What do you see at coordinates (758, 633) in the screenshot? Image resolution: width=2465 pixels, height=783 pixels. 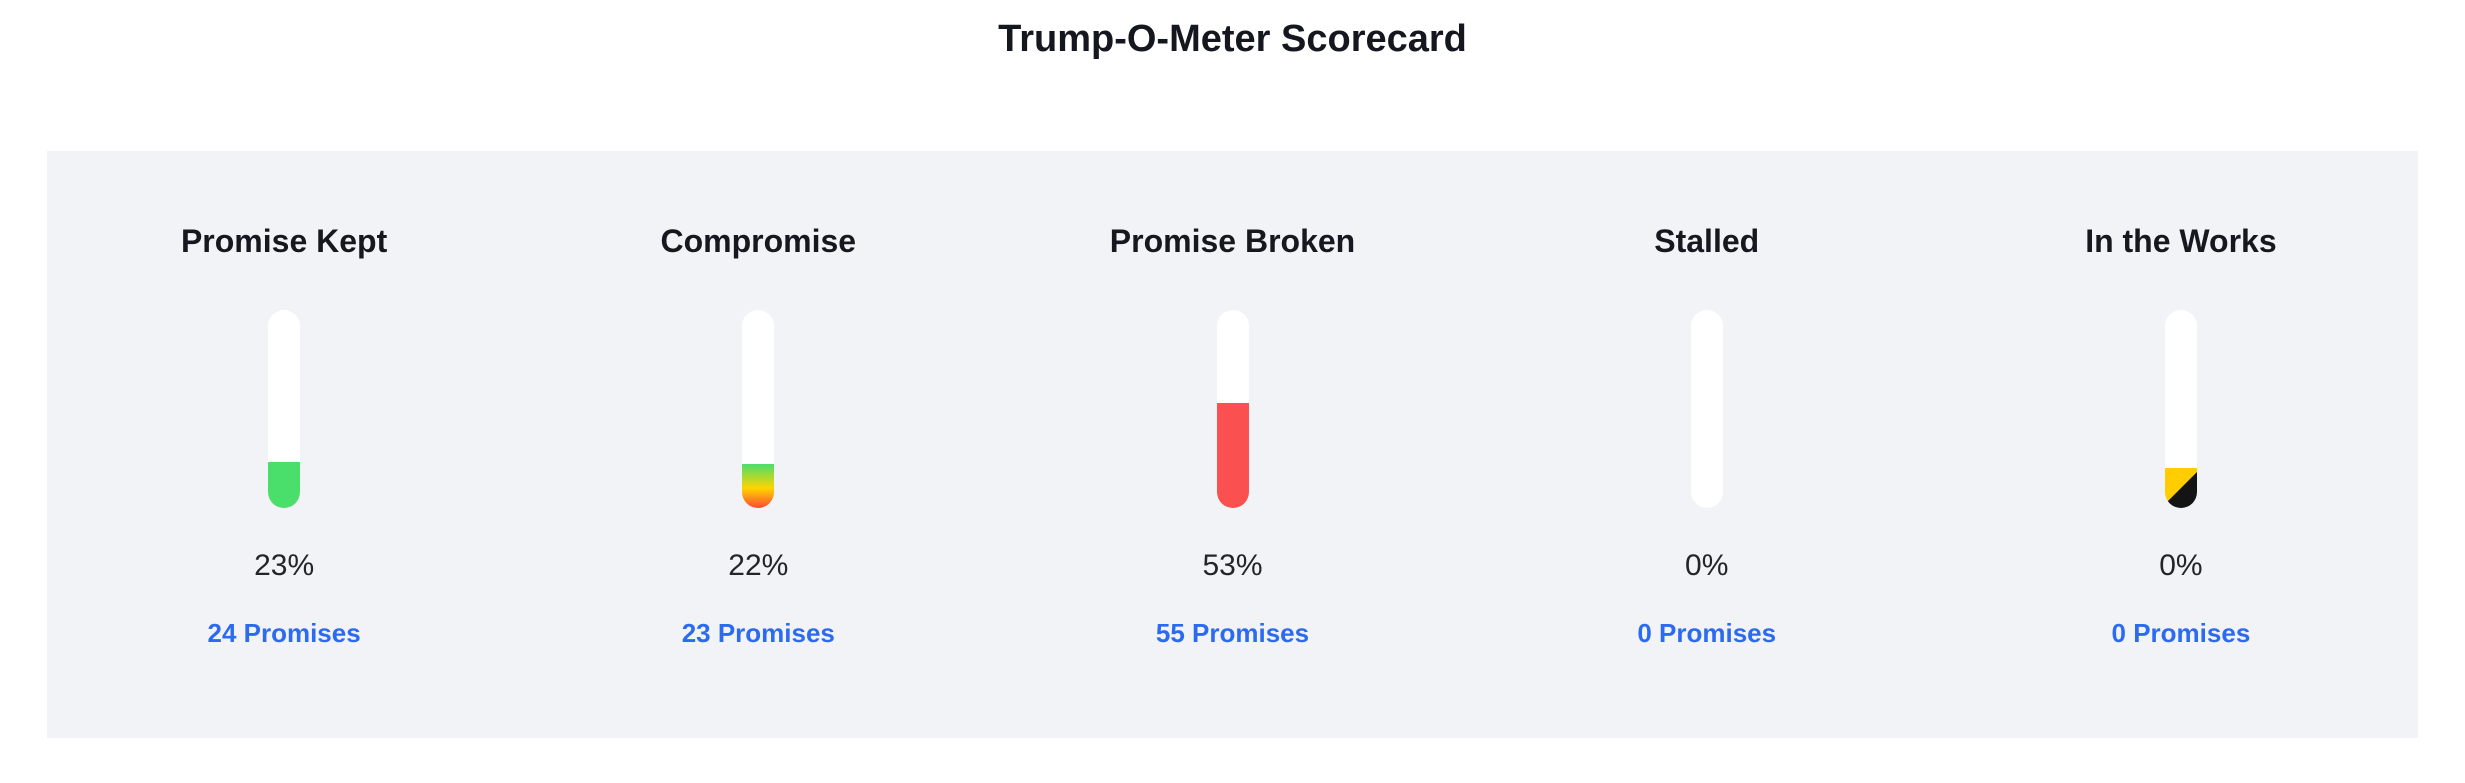 I see `promises-link: 23 Promises` at bounding box center [758, 633].